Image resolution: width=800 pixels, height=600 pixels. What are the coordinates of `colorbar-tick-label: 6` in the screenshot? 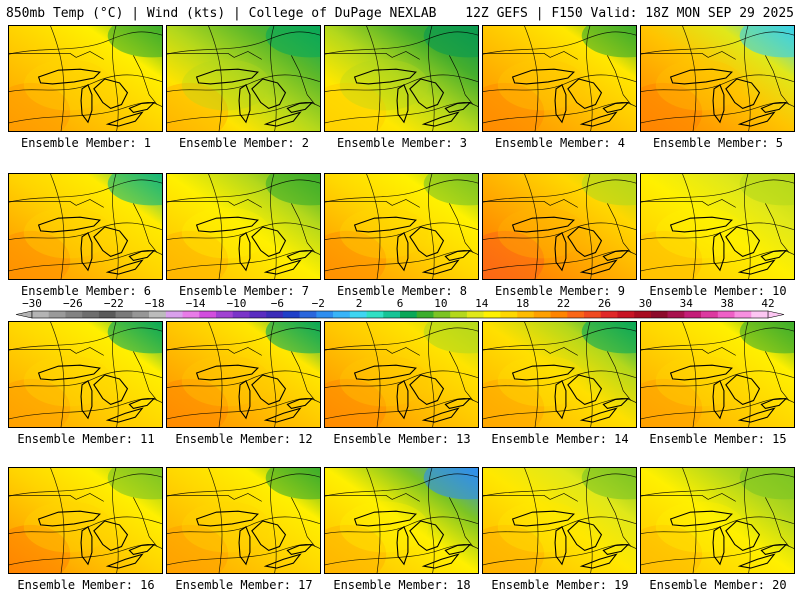 It's located at (400, 303).